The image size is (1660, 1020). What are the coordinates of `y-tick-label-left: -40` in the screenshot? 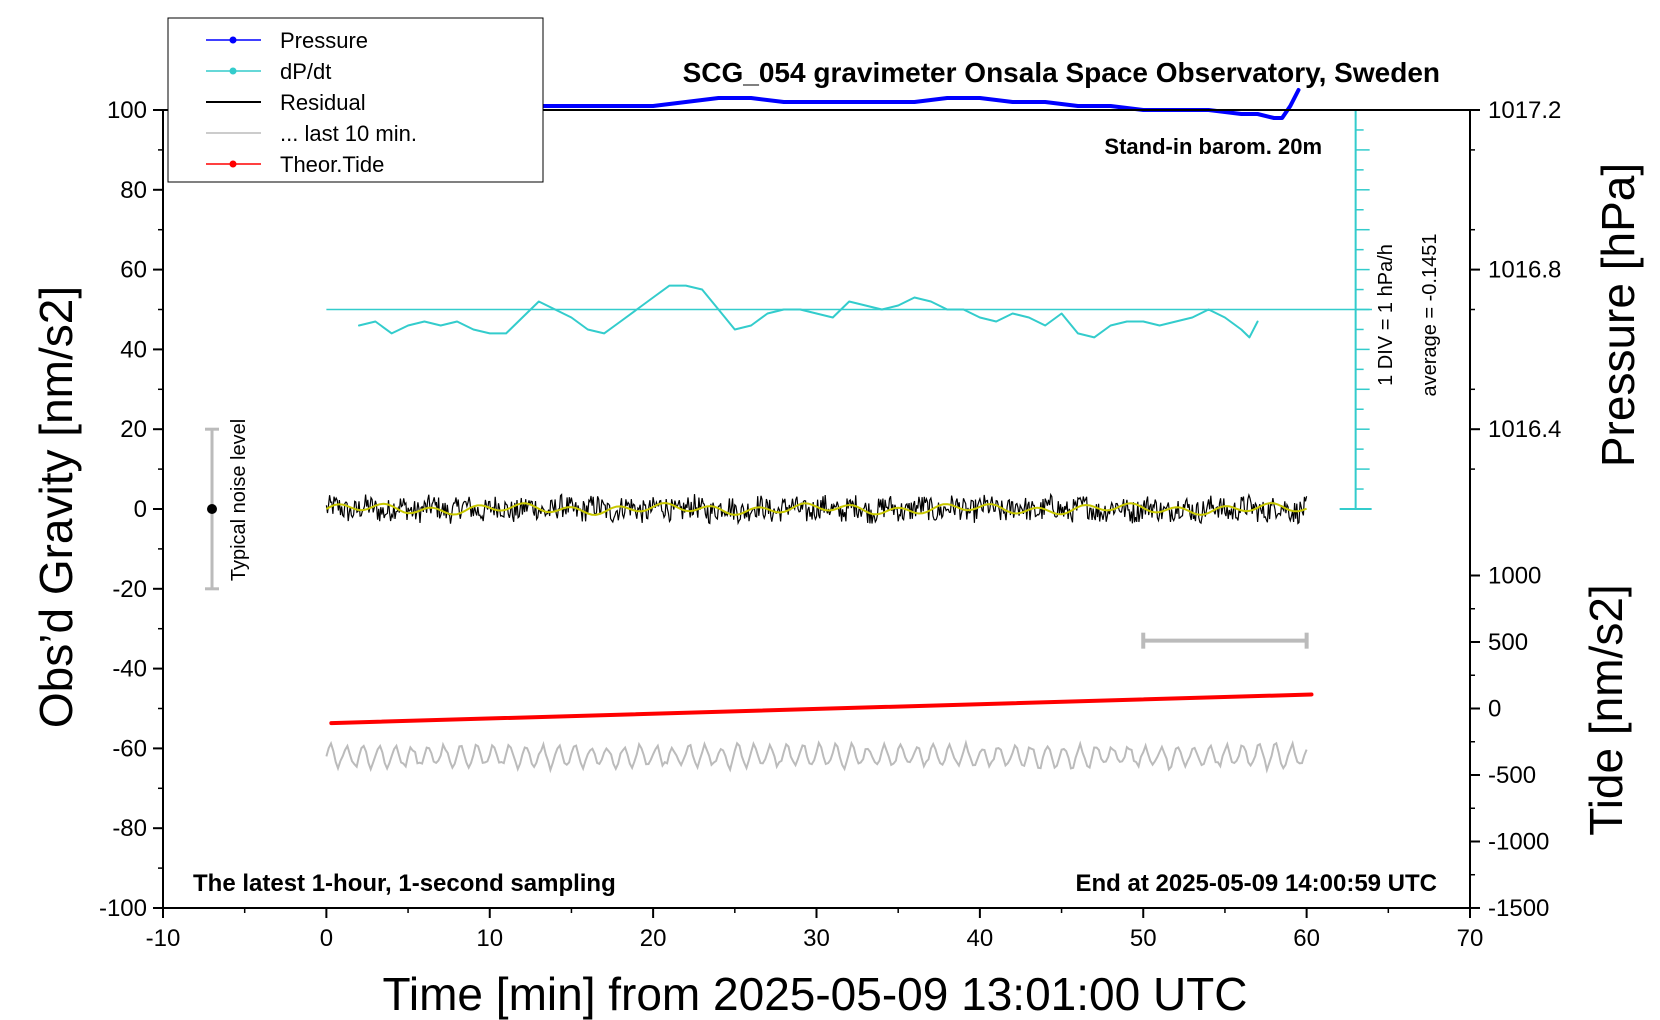 It's located at (129, 669).